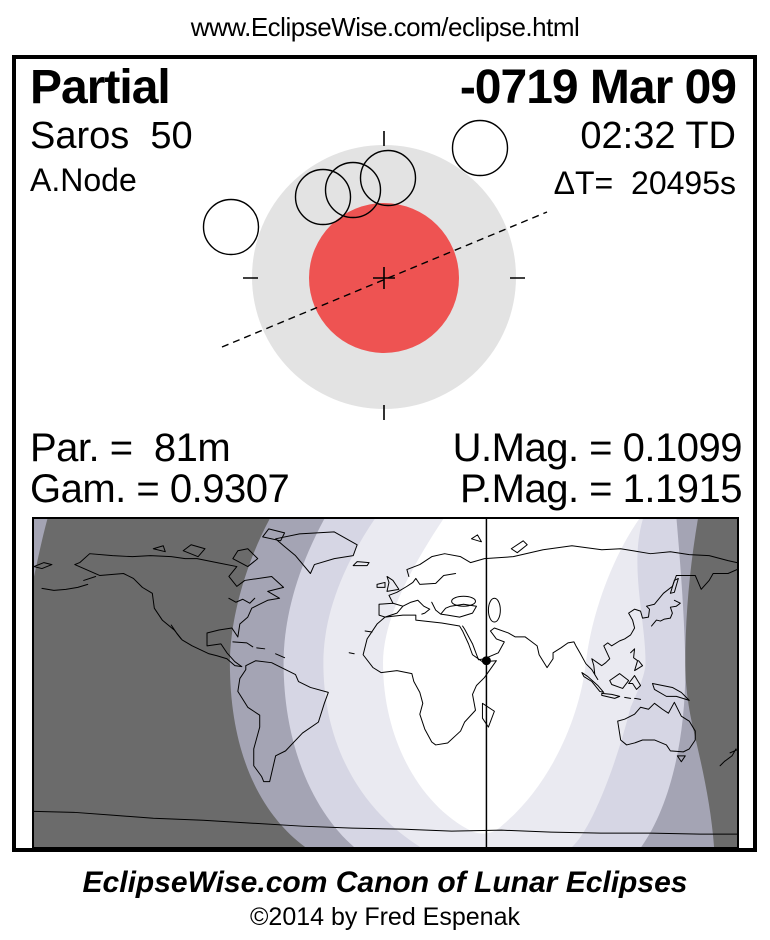 Image resolution: width=770 pixels, height=940 pixels. I want to click on cardinal-ticks, so click(384, 275).